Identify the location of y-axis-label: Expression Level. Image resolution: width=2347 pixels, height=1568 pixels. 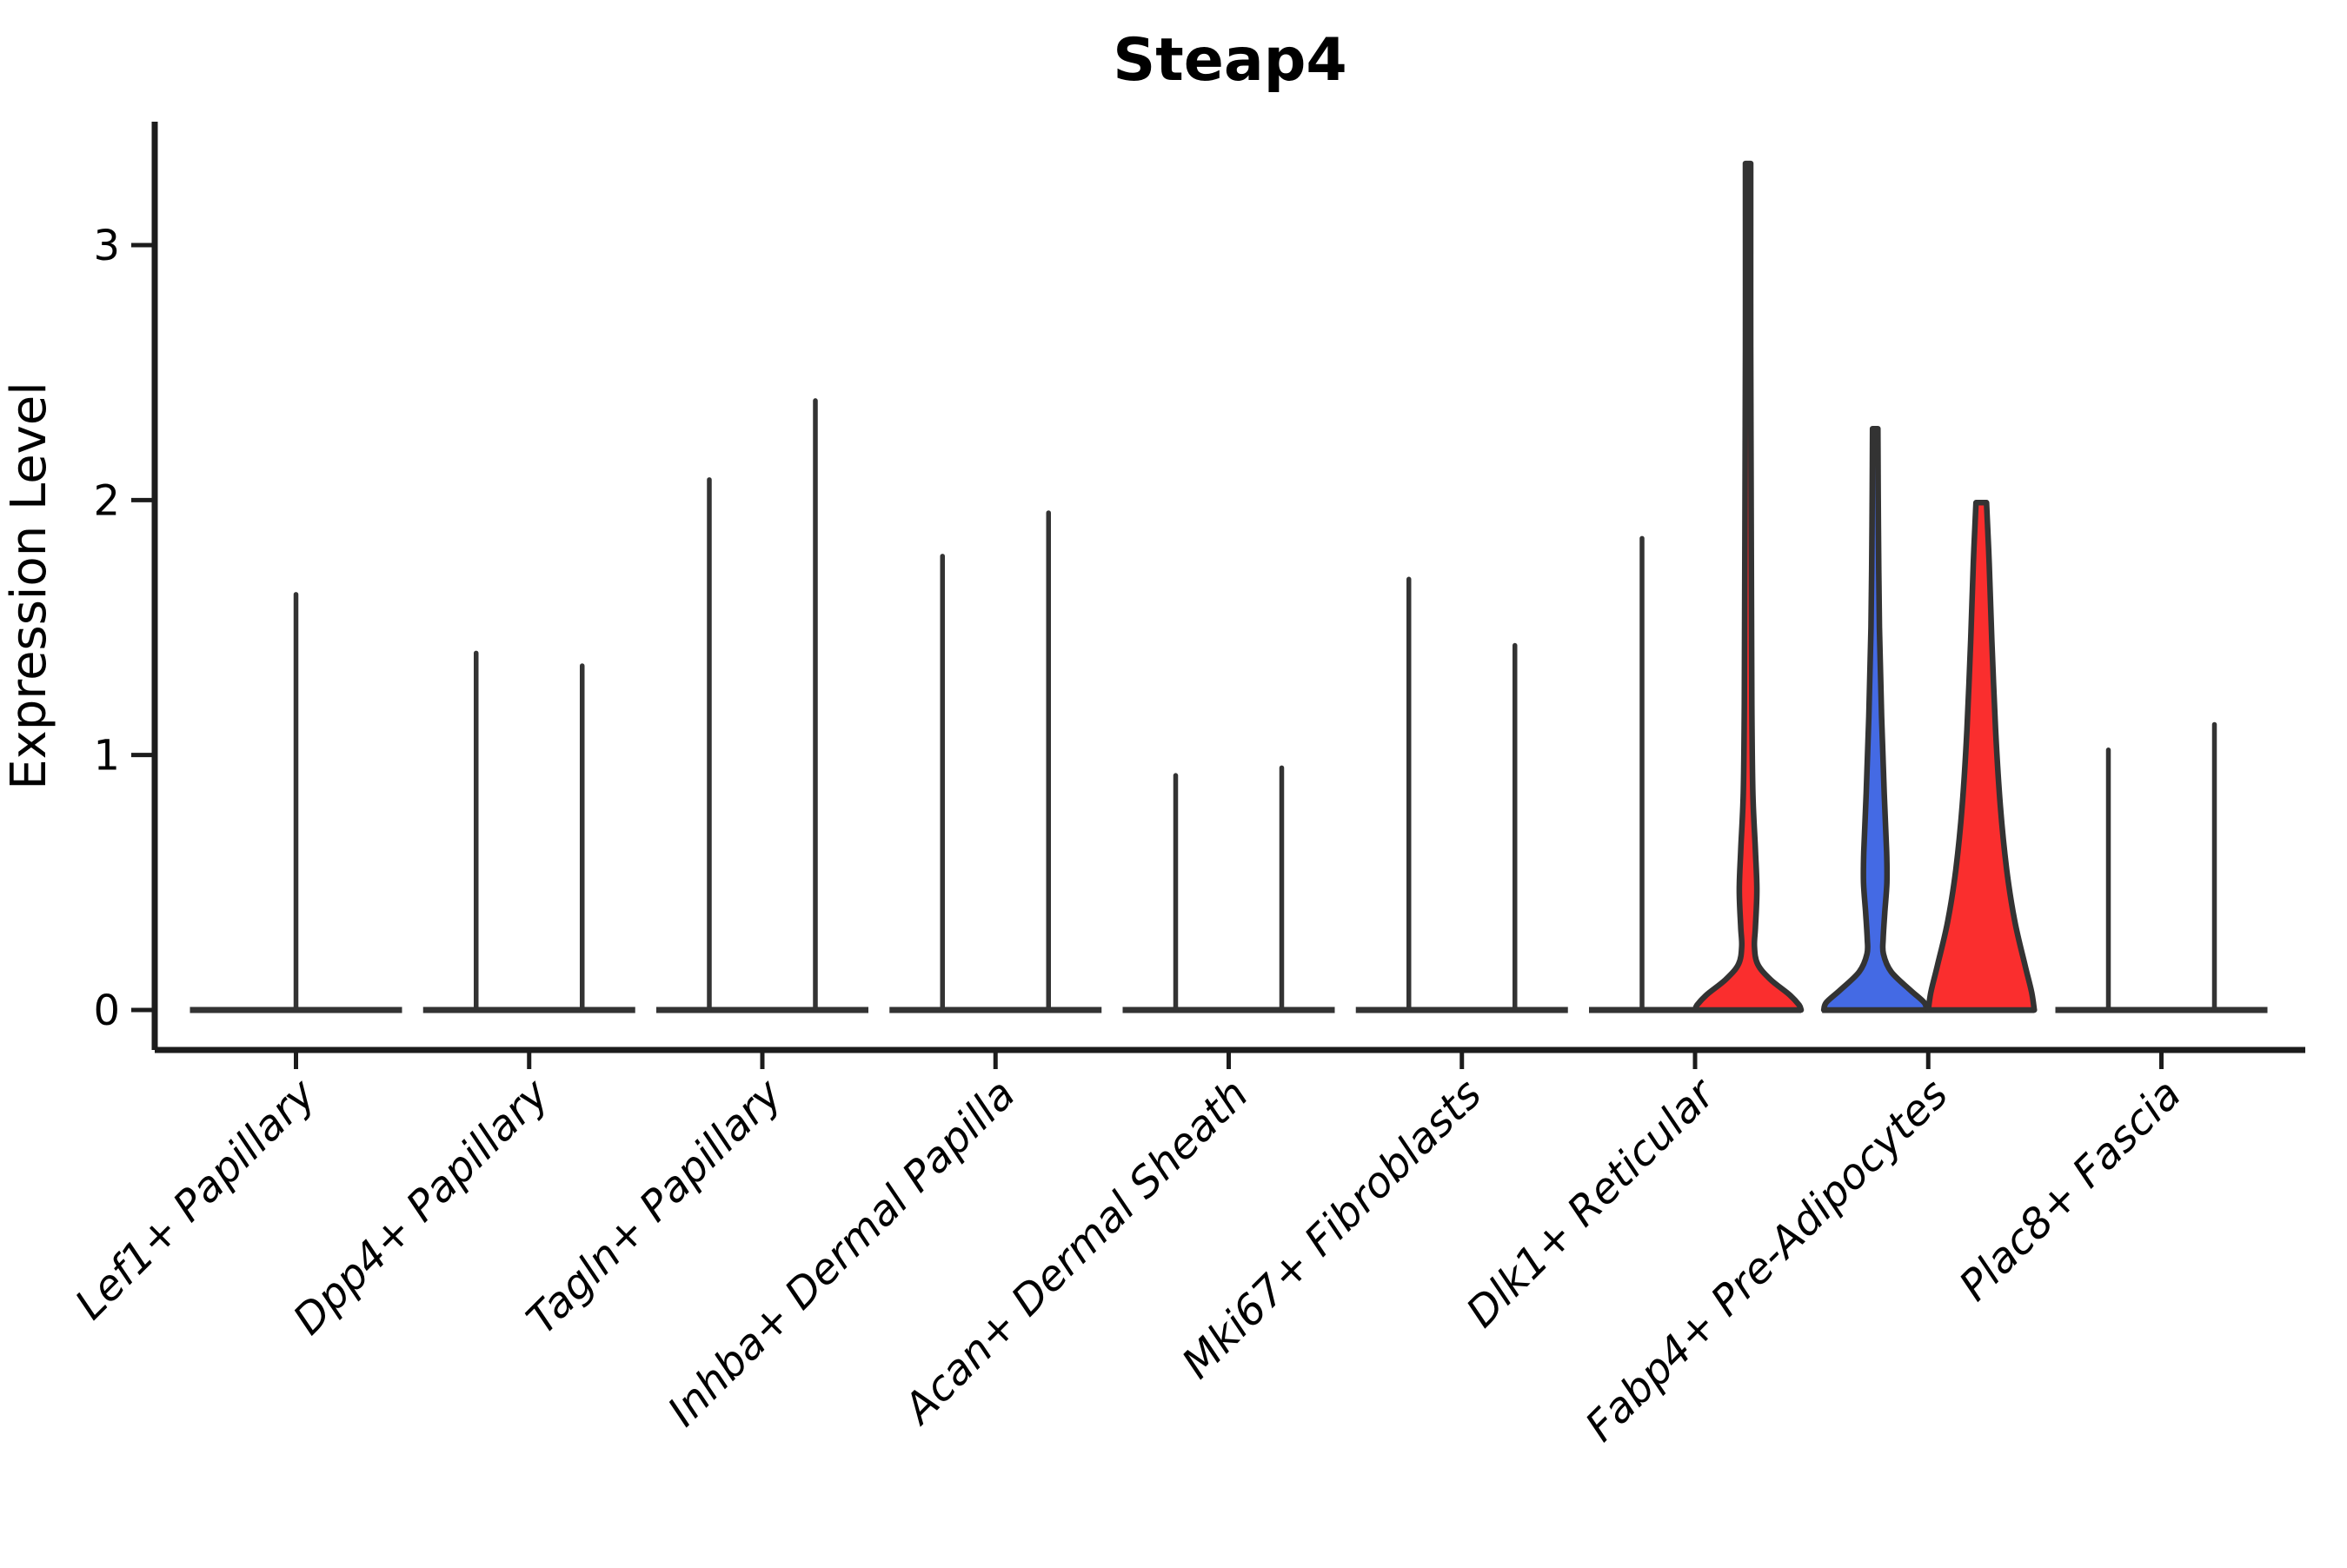
(29, 586).